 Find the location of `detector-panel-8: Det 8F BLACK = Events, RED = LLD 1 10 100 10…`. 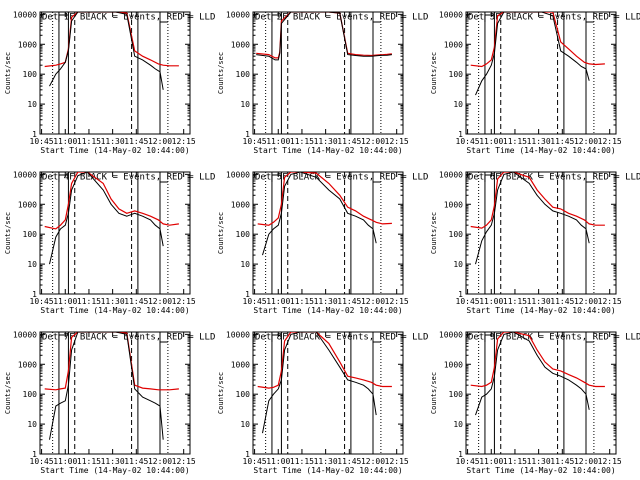

detector-panel-8: Det 8F BLACK = Events, RED = LLD 1 10 100 10… is located at coordinates (322, 402).